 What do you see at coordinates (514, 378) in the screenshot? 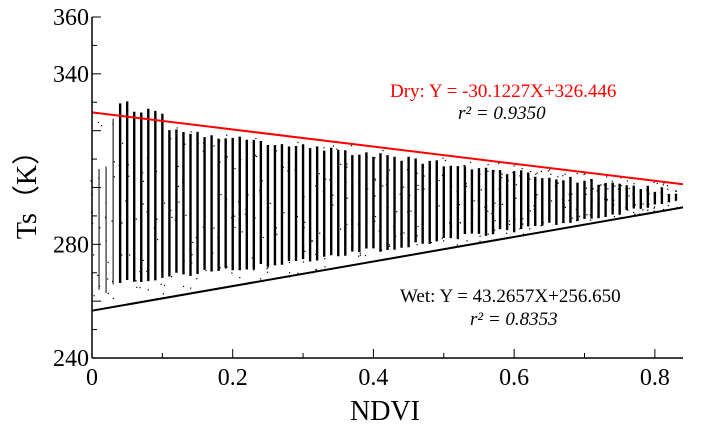
I see `x-tick-label: 0.6` at bounding box center [514, 378].